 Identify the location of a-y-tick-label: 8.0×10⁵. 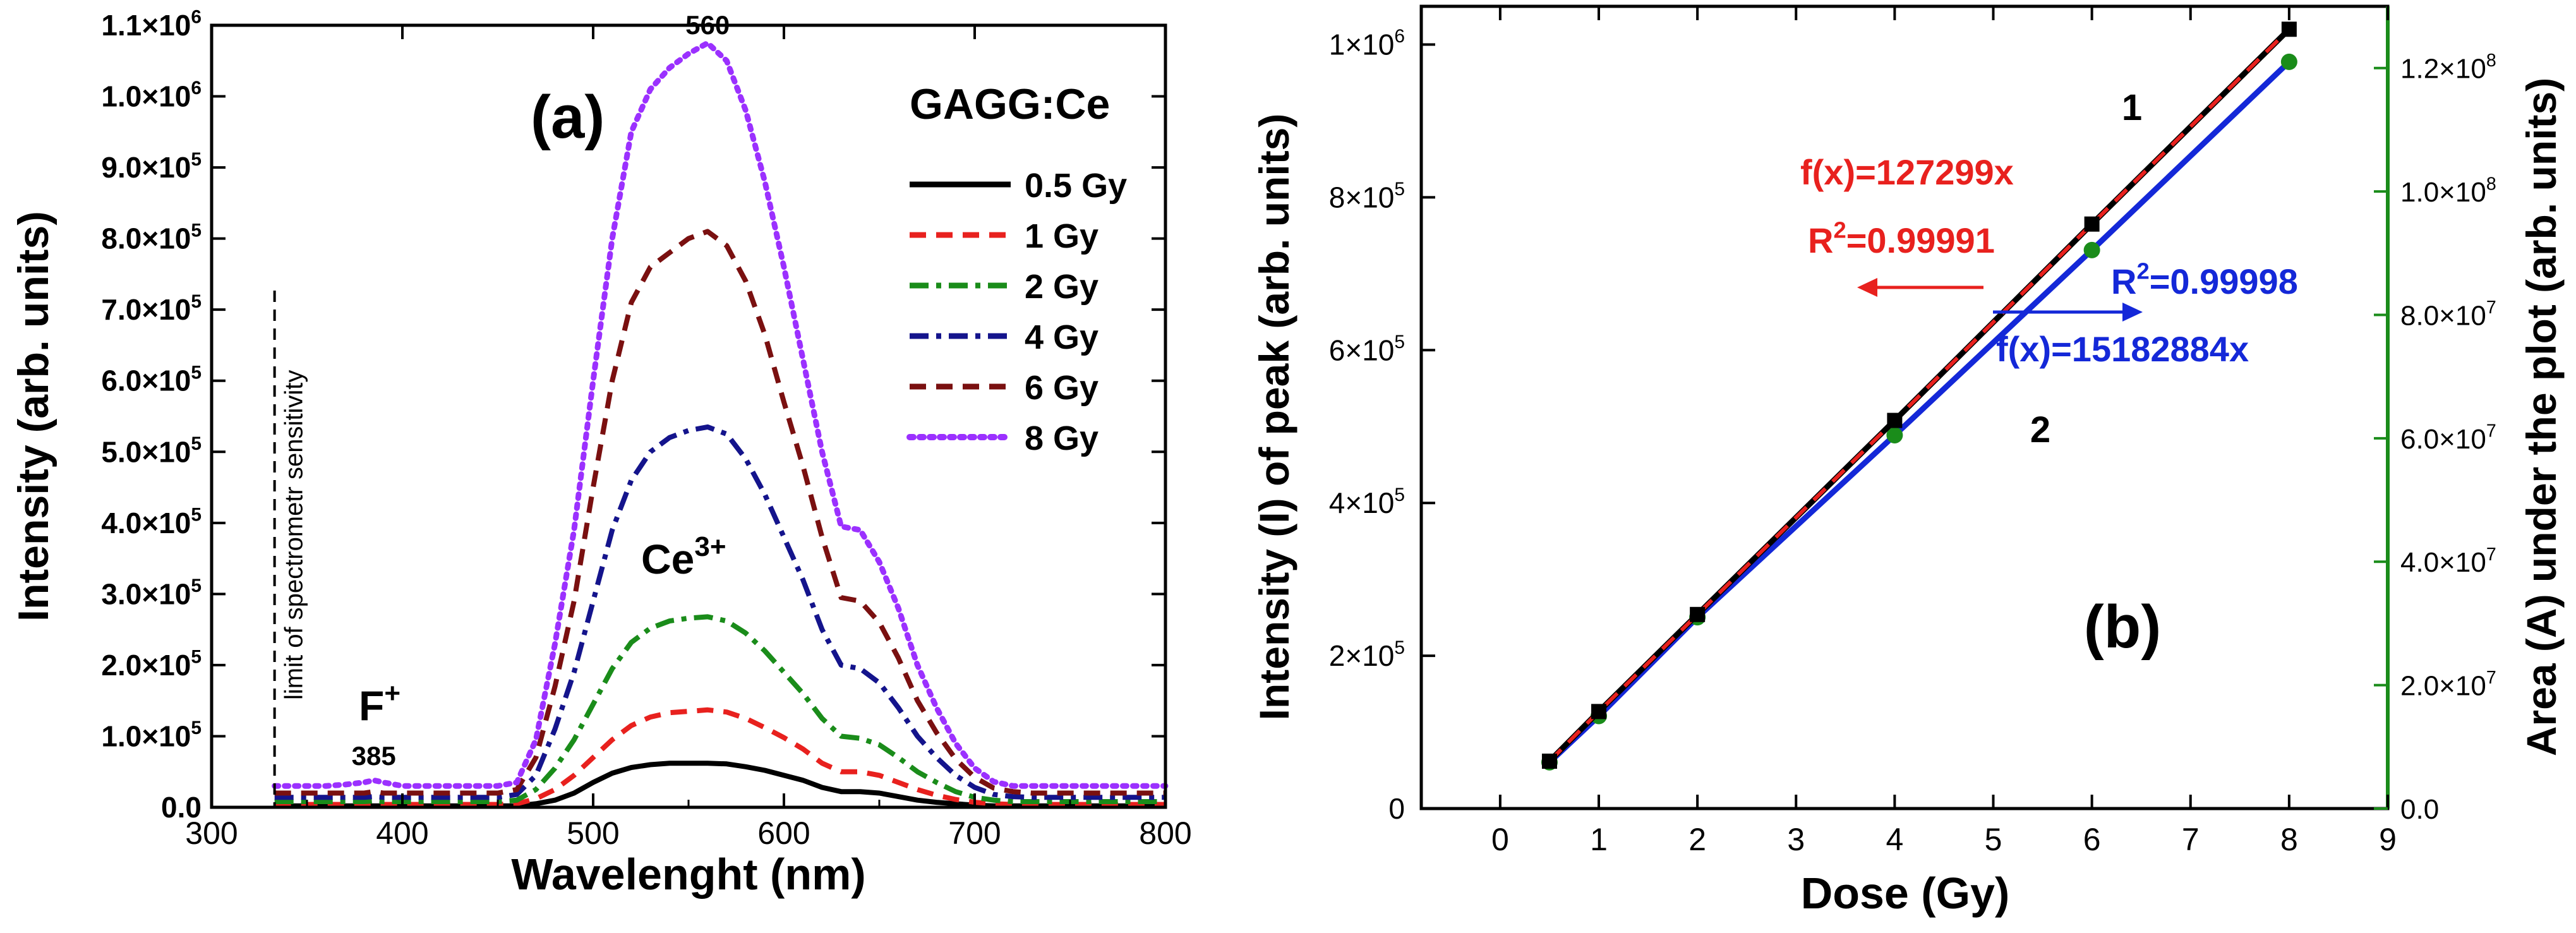
(151, 238).